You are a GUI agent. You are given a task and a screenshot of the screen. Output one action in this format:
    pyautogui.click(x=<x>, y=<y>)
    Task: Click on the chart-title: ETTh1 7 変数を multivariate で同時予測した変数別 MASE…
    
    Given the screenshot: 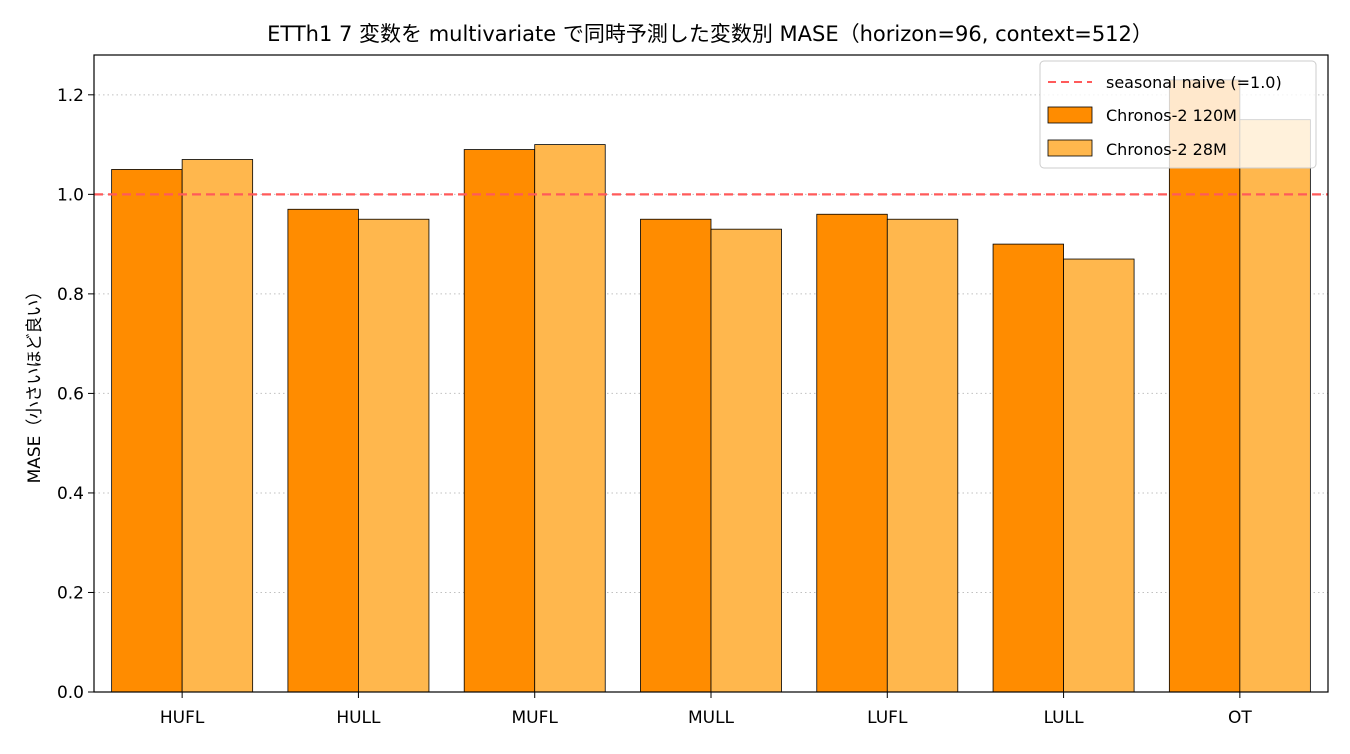 What is the action you would take?
    pyautogui.click(x=710, y=34)
    